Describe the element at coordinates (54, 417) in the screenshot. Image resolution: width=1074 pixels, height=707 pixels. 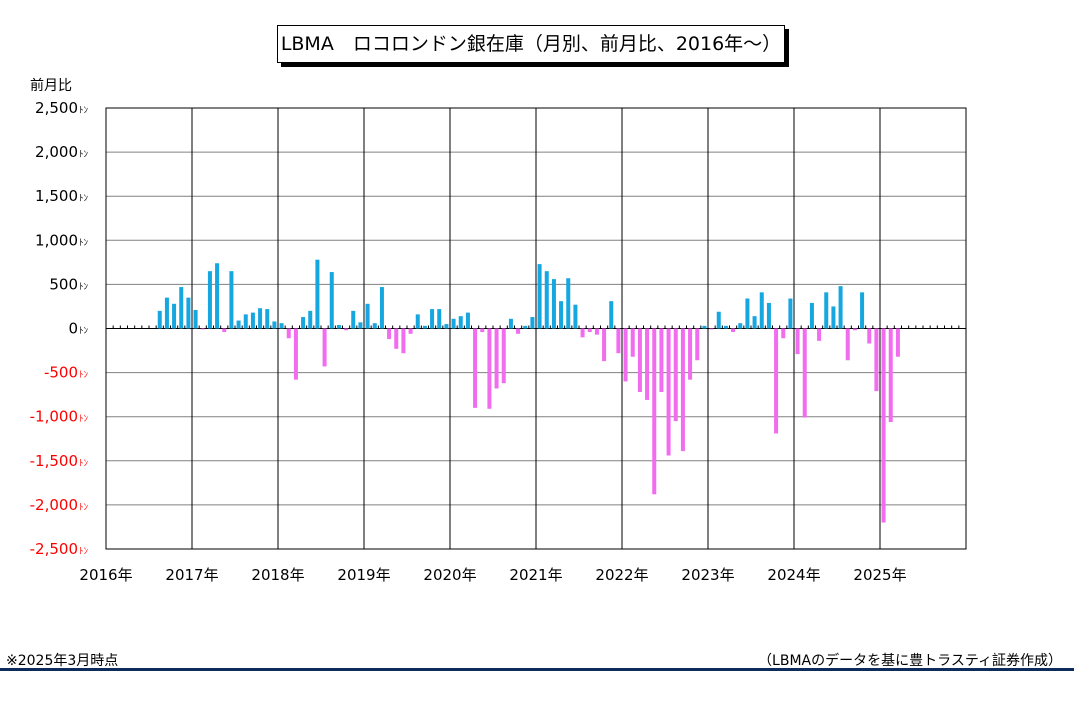
I see `y-tick-label: -1,000` at that location.